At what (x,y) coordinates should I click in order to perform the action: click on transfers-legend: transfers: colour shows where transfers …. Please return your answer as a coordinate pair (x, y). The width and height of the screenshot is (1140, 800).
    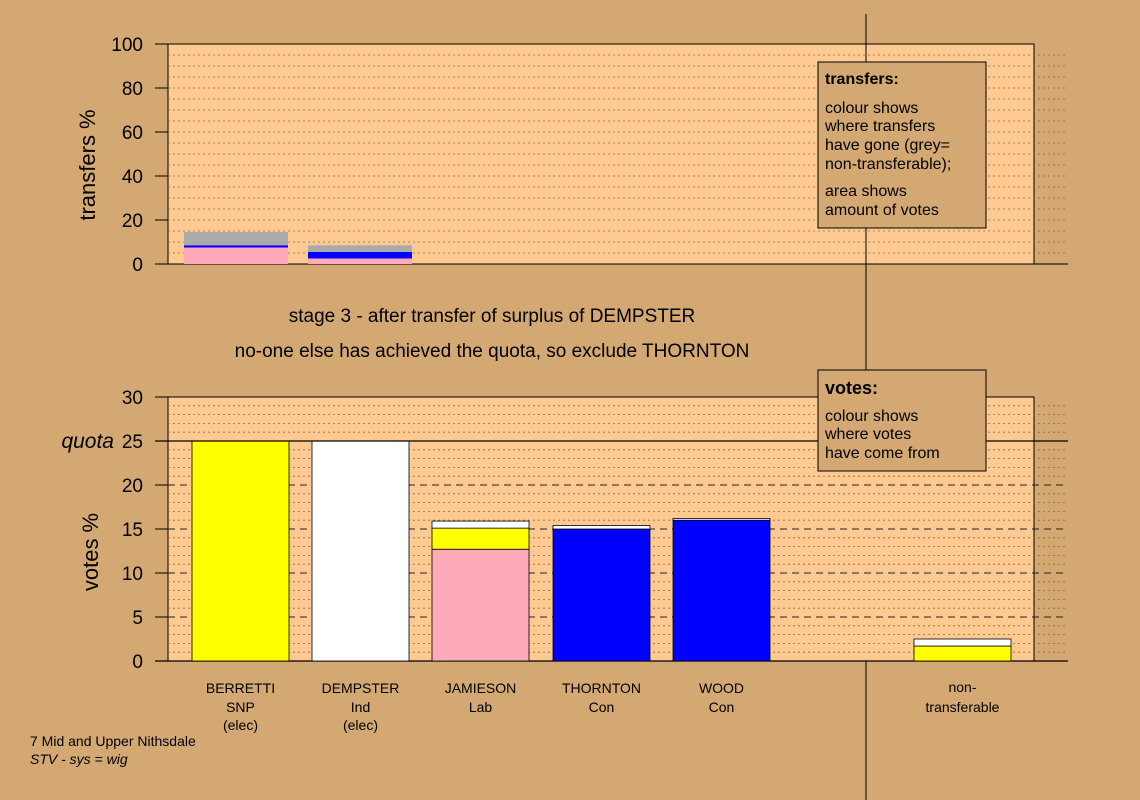
    Looking at the image, I should click on (902, 145).